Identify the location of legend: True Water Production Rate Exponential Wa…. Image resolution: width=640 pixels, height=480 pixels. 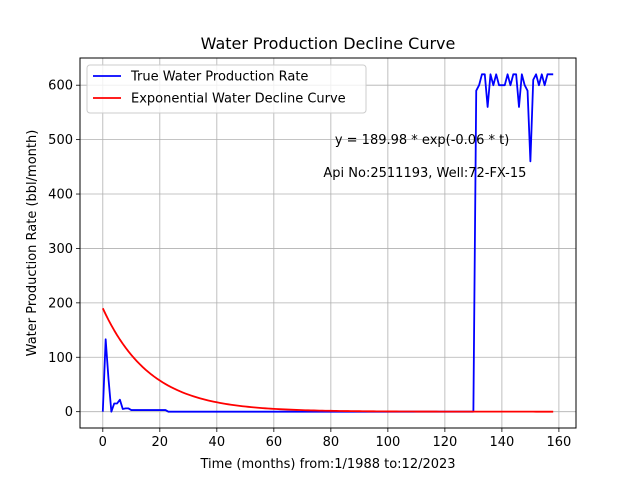
(226, 89).